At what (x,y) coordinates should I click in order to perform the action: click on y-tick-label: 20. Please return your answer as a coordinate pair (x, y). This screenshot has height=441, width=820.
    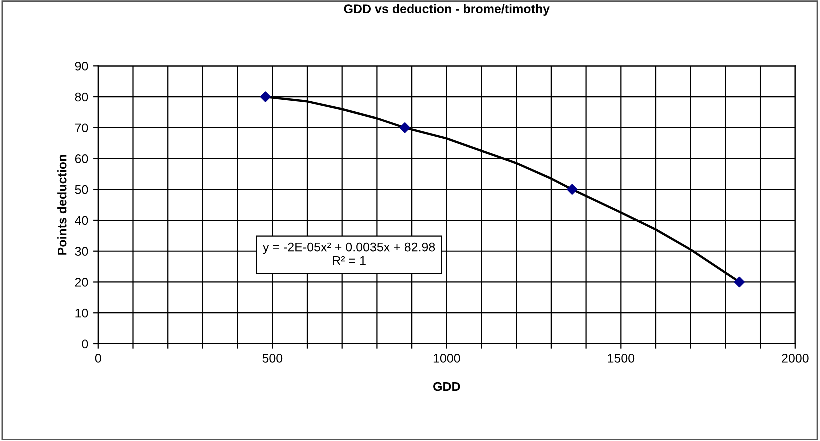
    Looking at the image, I should click on (81, 282).